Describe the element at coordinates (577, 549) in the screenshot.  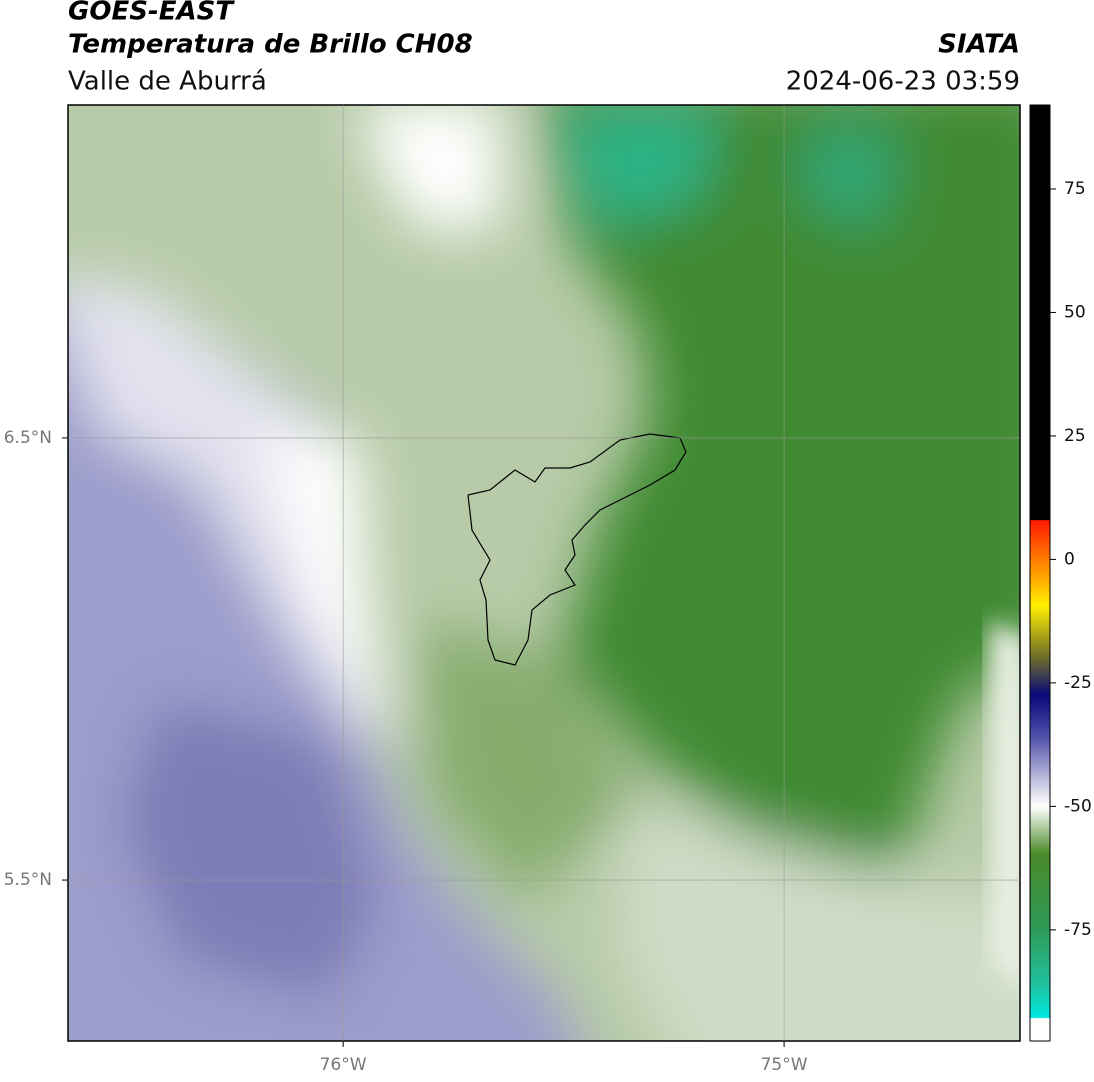
I see `basin-outline` at that location.